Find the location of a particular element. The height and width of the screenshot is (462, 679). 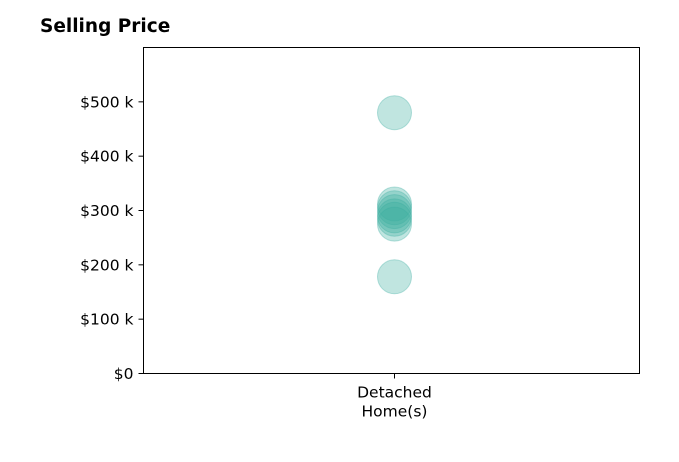

y-tick-label: $0 is located at coordinates (124, 374).